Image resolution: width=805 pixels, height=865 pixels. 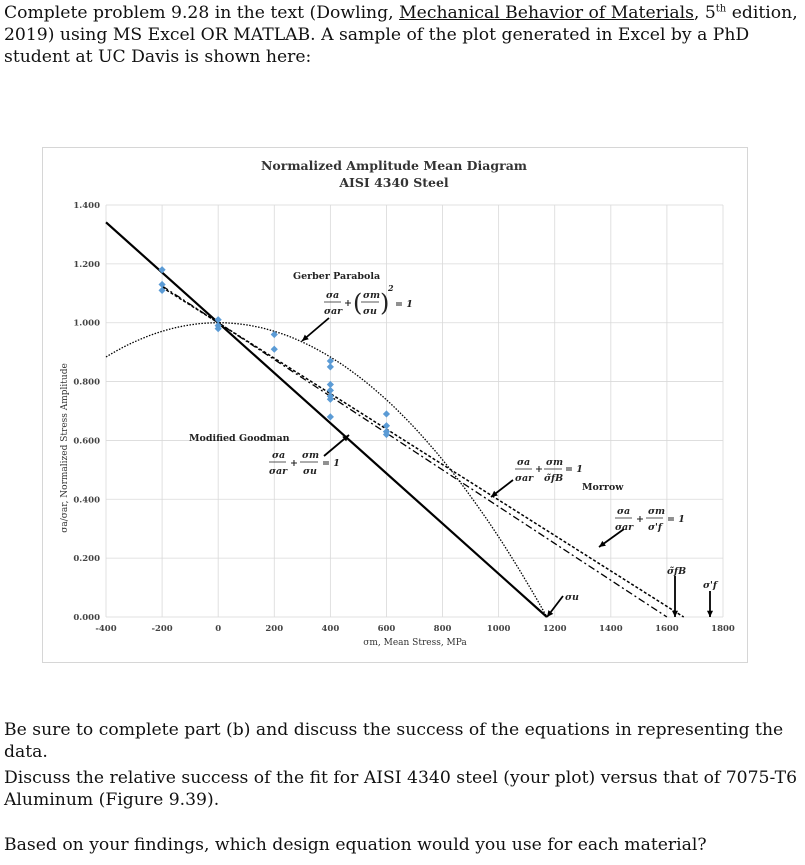 I want to click on y-axis-label: σa/σar, Normalized Stress Amplitude, so click(x=65, y=448).